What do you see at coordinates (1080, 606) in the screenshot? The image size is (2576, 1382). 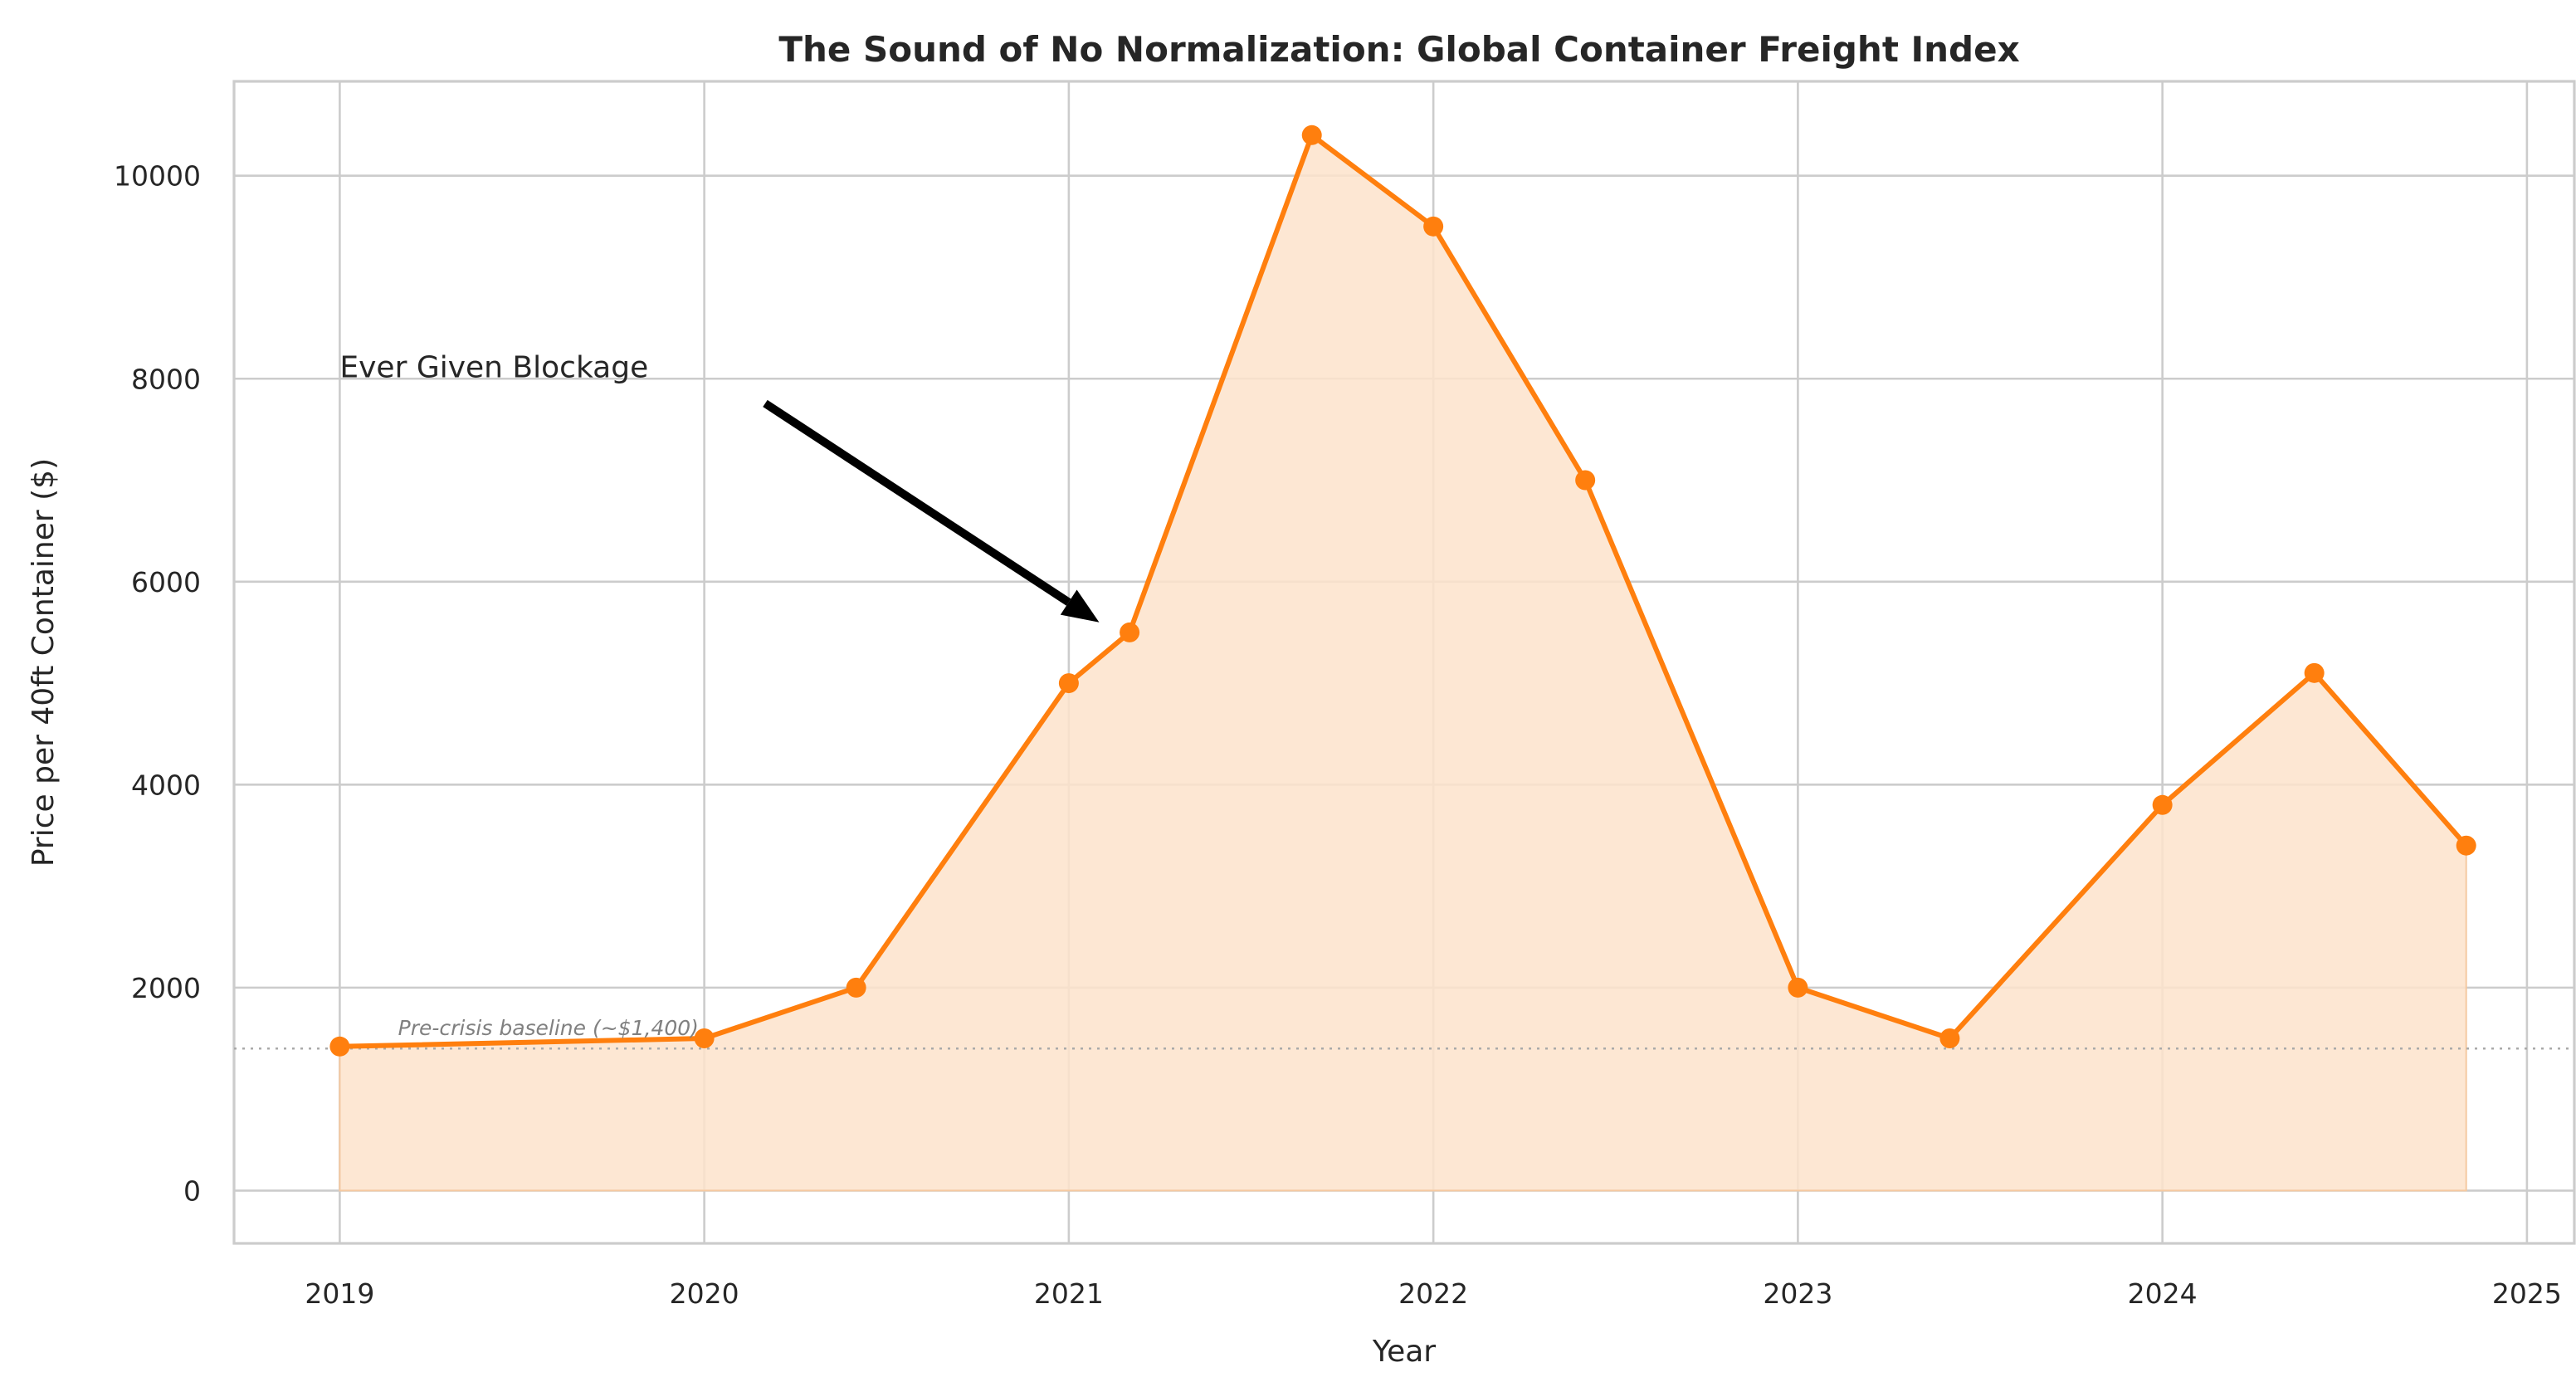 I see `arrow-head` at bounding box center [1080, 606].